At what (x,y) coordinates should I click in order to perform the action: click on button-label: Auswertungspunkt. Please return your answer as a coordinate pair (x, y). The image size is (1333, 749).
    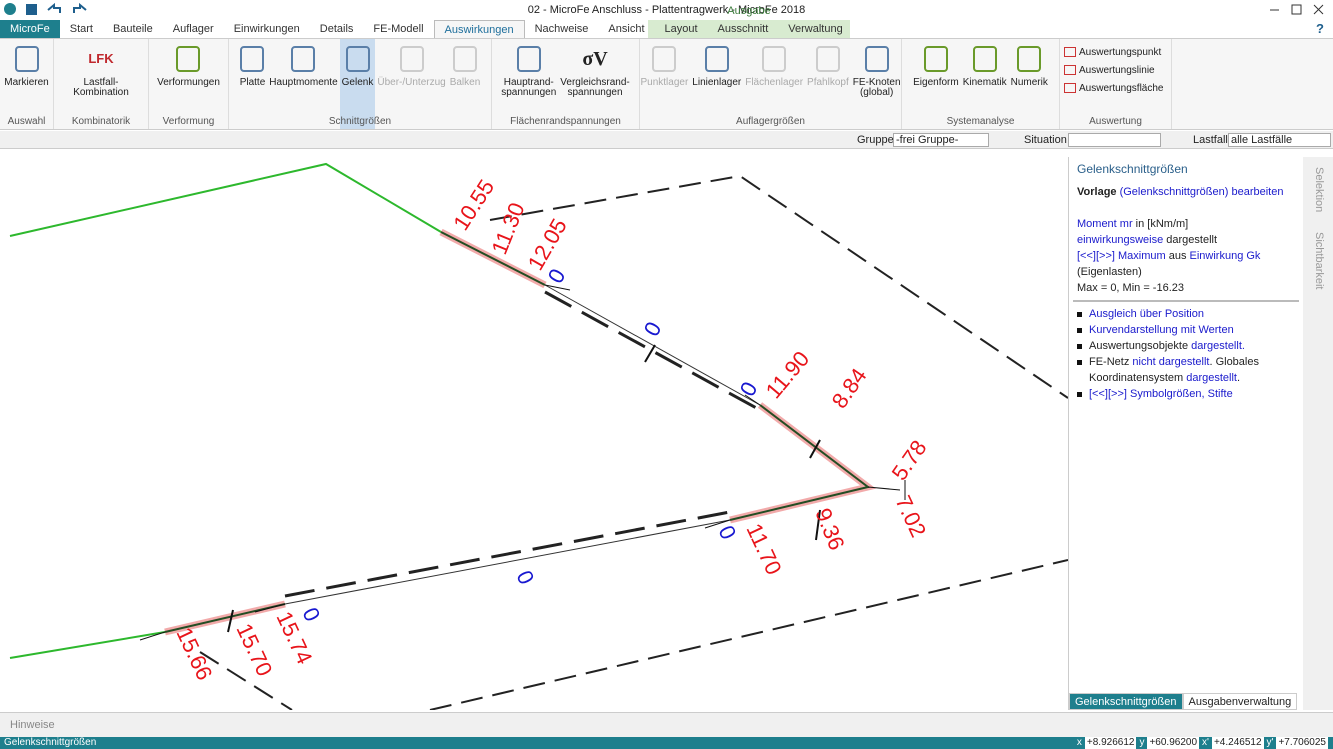
    Looking at the image, I should click on (1120, 52).